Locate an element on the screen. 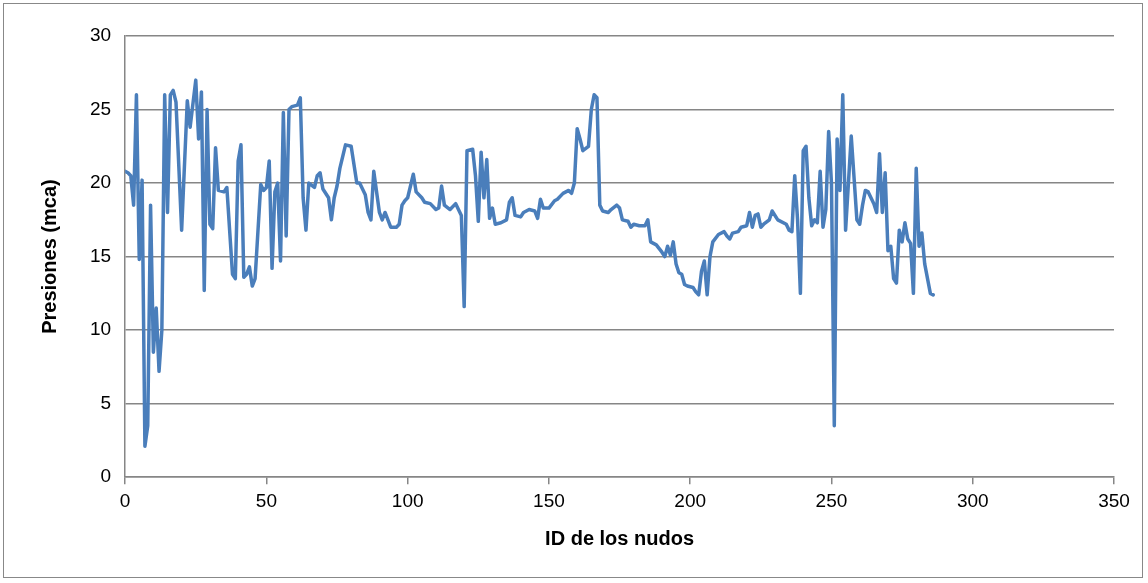 Image resolution: width=1148 pixels, height=583 pixels. y-tick-label: 25 is located at coordinates (100, 108).